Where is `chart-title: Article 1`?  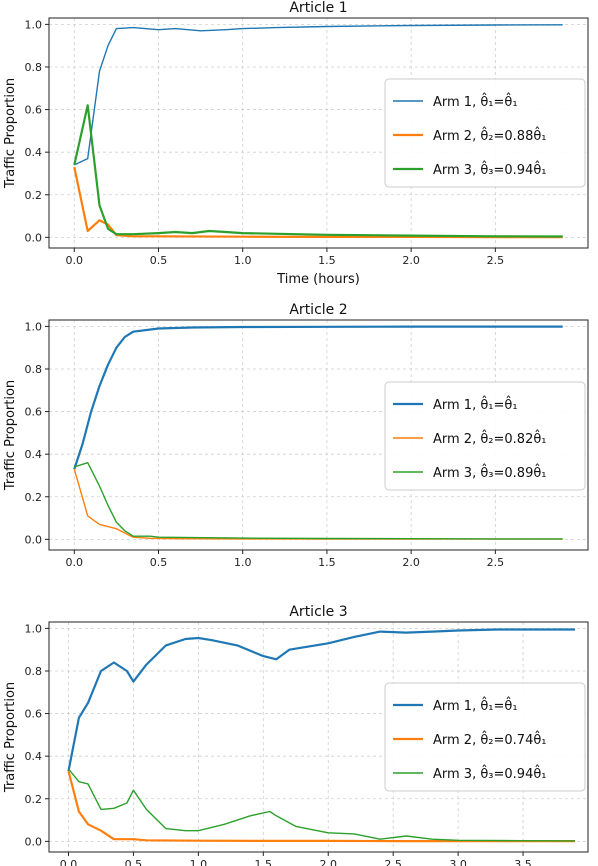 chart-title: Article 1 is located at coordinates (318, 8).